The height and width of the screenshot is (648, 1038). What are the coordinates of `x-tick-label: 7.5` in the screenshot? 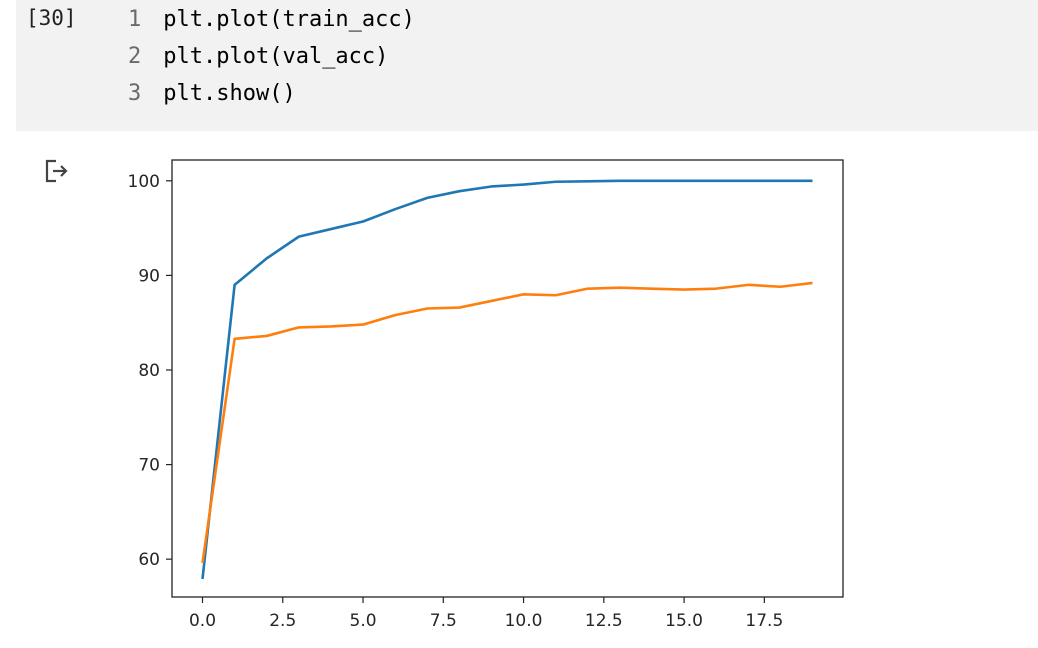 It's located at (443, 621).